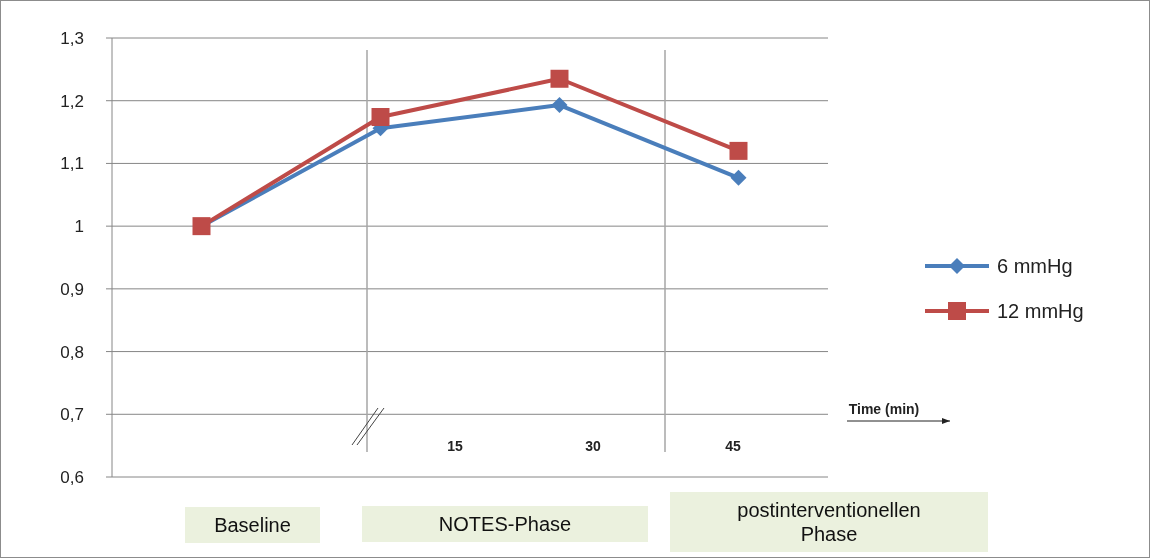 This screenshot has width=1150, height=558. What do you see at coordinates (72, 477) in the screenshot?
I see `y-tick-label: 0,6` at bounding box center [72, 477].